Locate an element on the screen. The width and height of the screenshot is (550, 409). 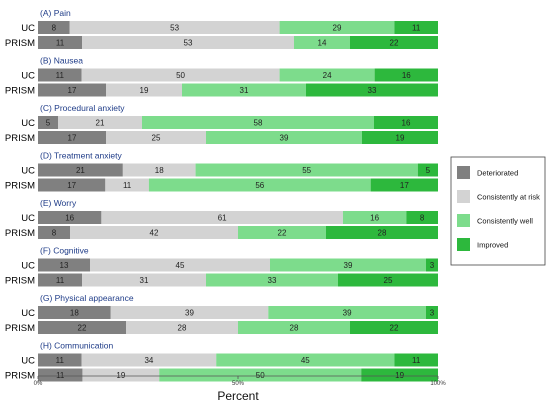
bar-value-label: 24 is located at coordinates (327, 75).